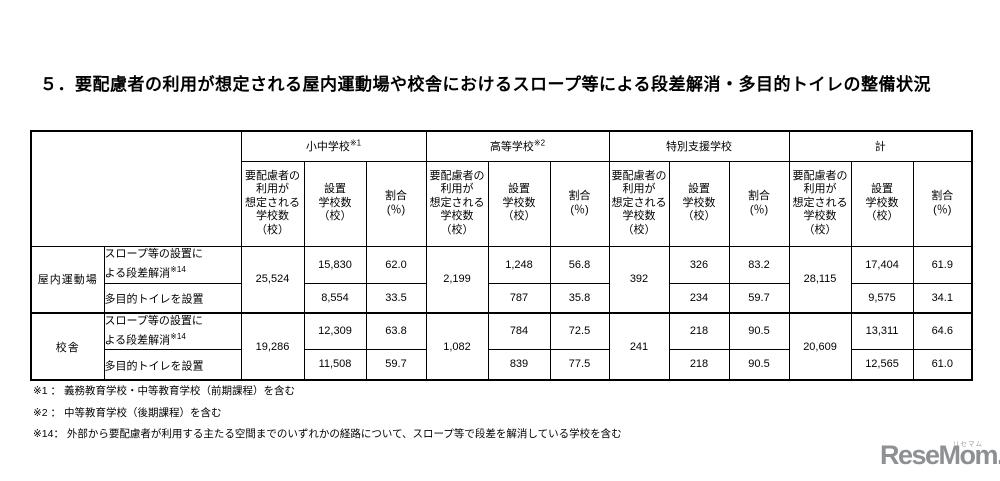 Image resolution: width=1000 pixels, height=481 pixels. What do you see at coordinates (968, 444) in the screenshot?
I see `logo-ruby-text: リセマム` at bounding box center [968, 444].